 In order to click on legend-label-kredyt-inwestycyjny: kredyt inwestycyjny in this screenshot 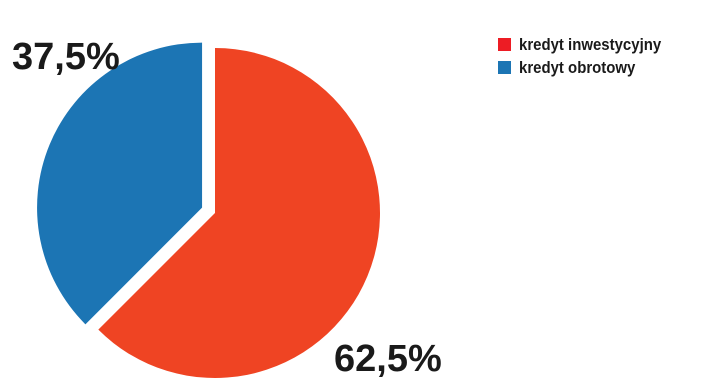, I will do `click(590, 44)`.